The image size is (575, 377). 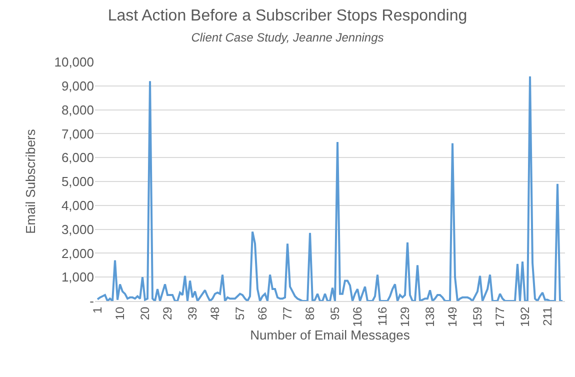 I want to click on x-tick-label: 116, so click(x=382, y=316).